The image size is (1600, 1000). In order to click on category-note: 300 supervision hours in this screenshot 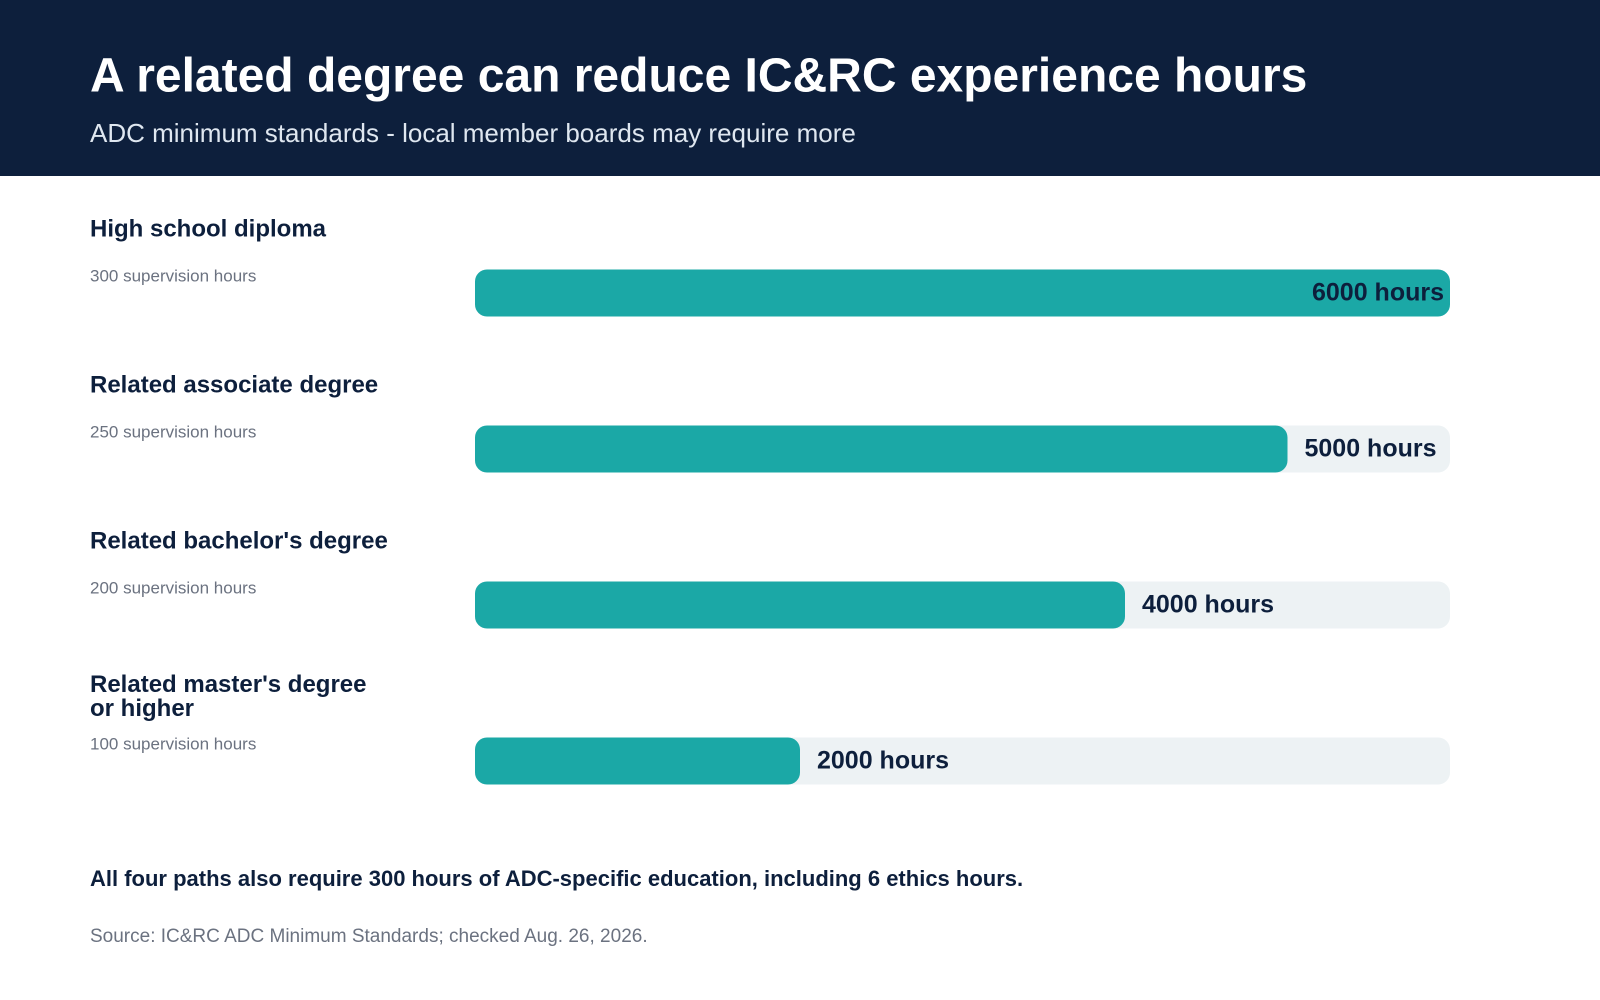, I will do `click(173, 275)`.